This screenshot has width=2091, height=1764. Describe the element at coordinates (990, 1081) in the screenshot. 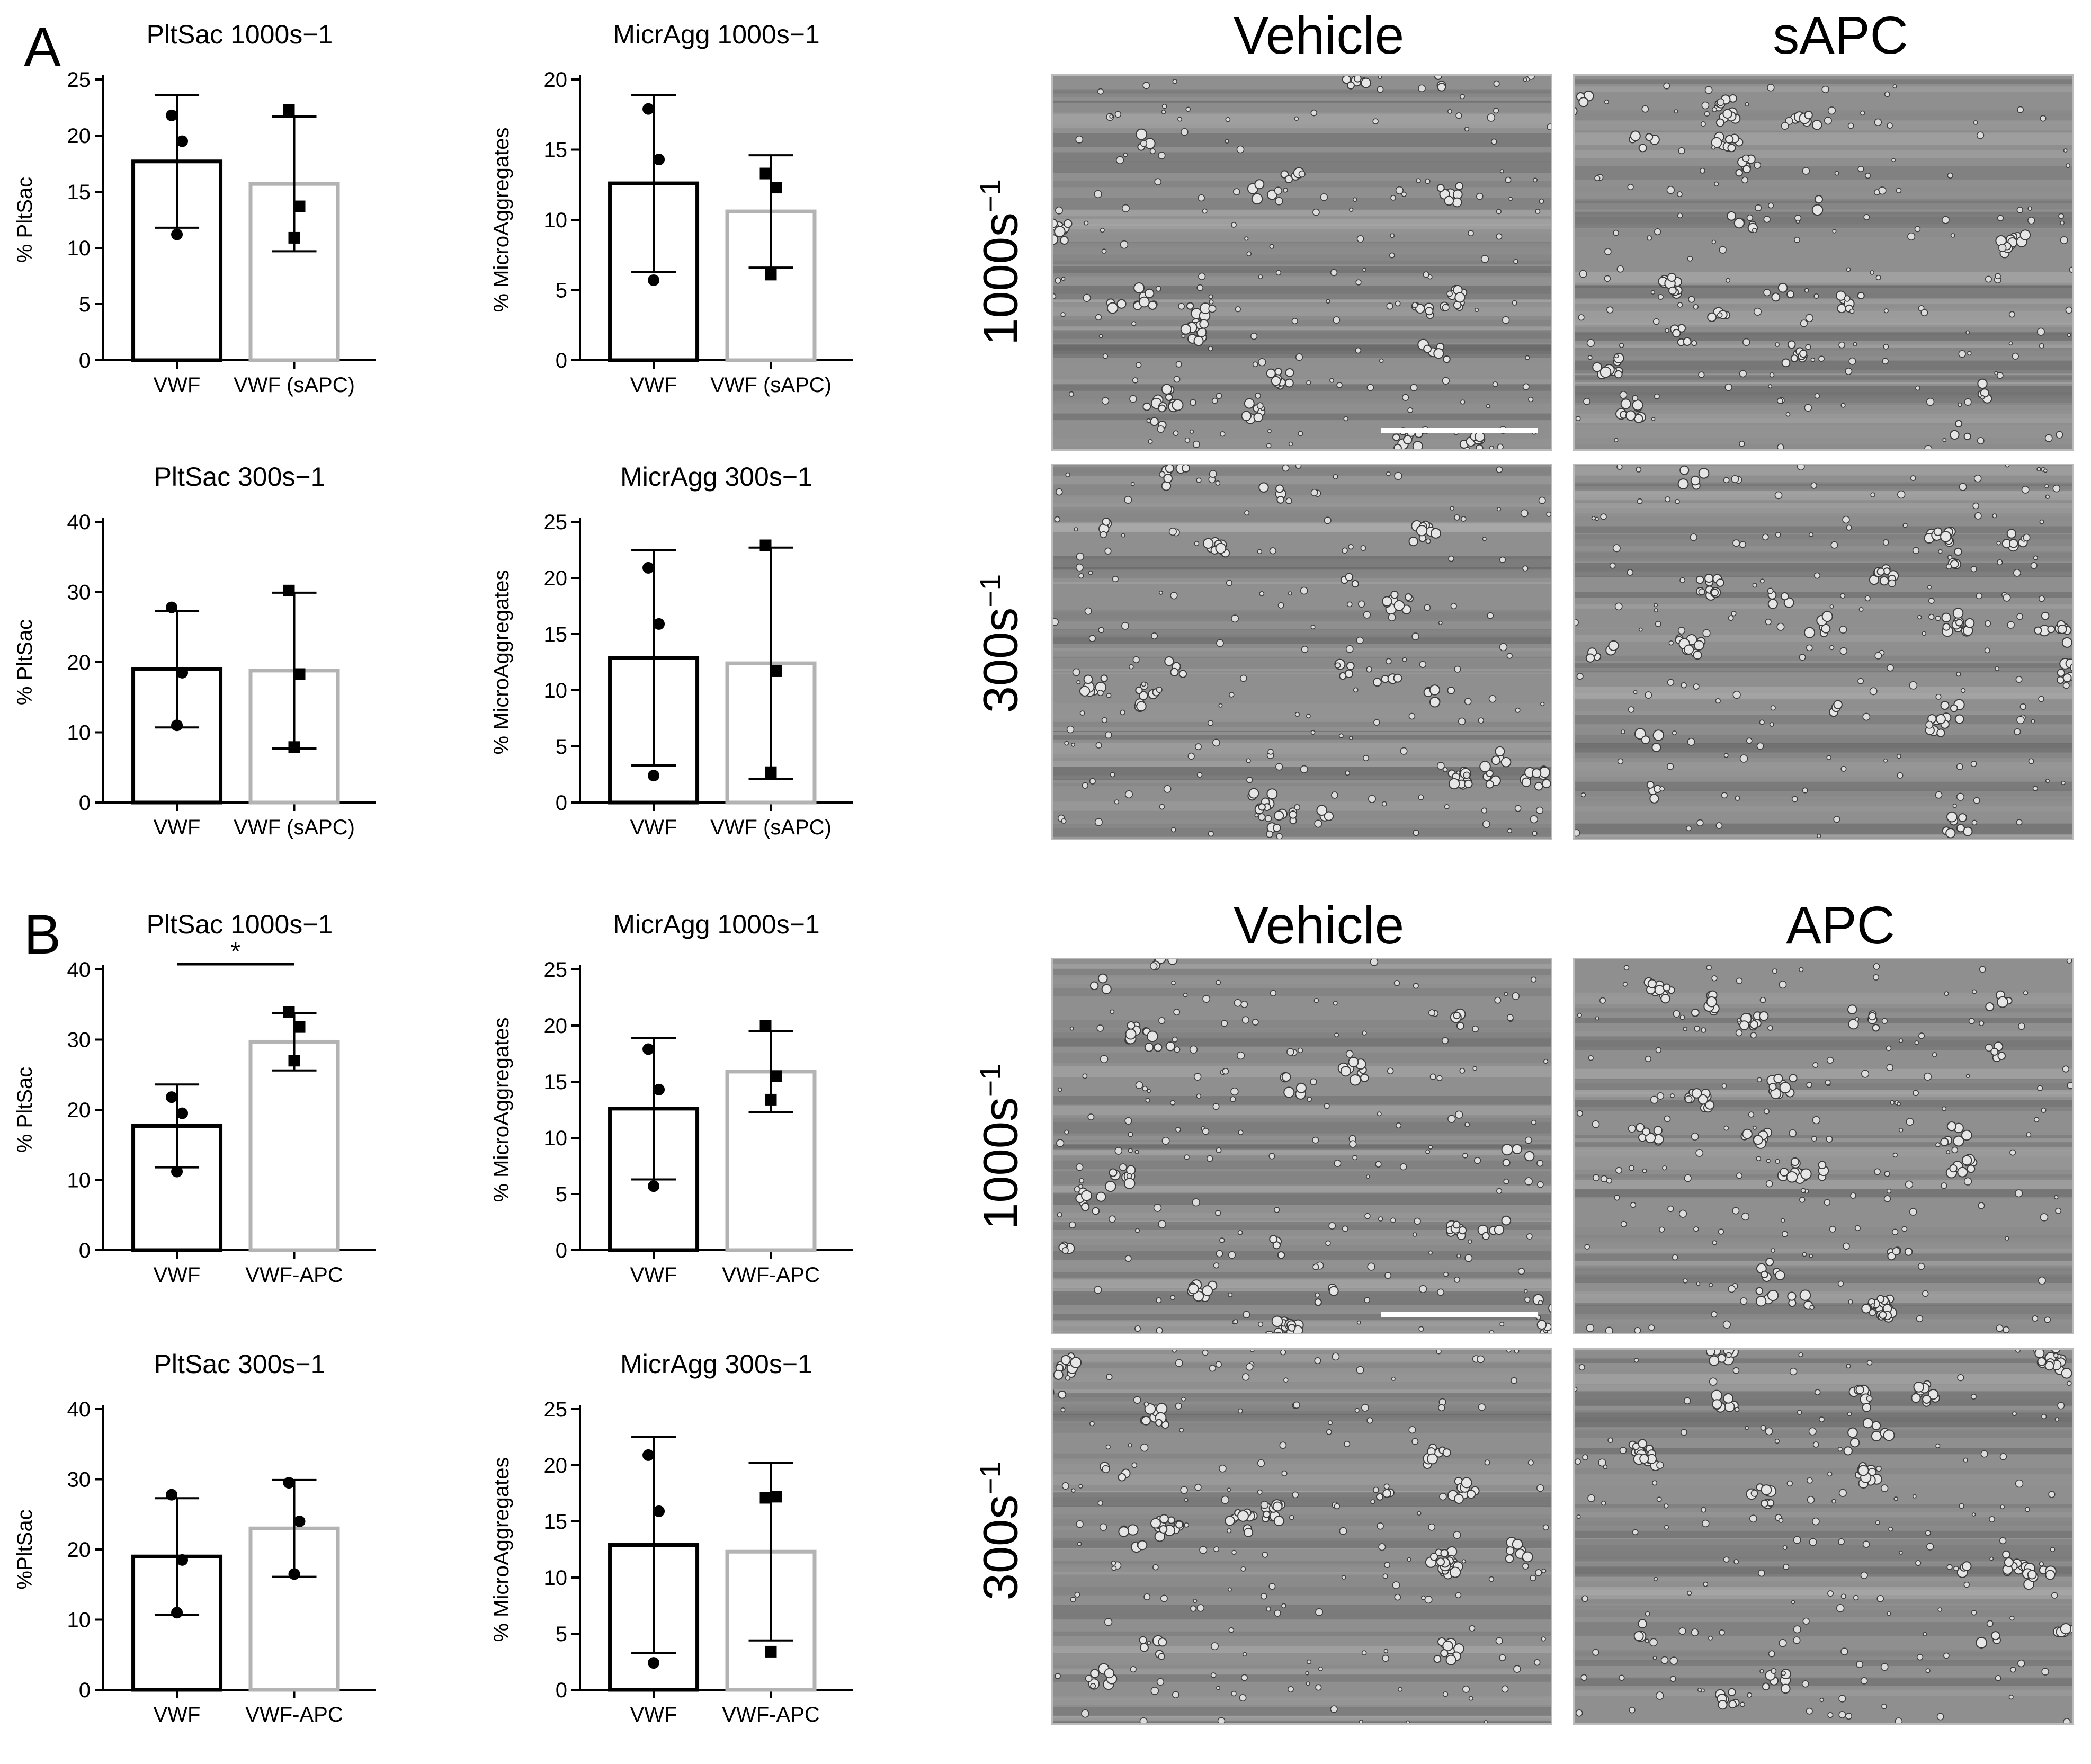

I see `row-header-sup: −1` at that location.